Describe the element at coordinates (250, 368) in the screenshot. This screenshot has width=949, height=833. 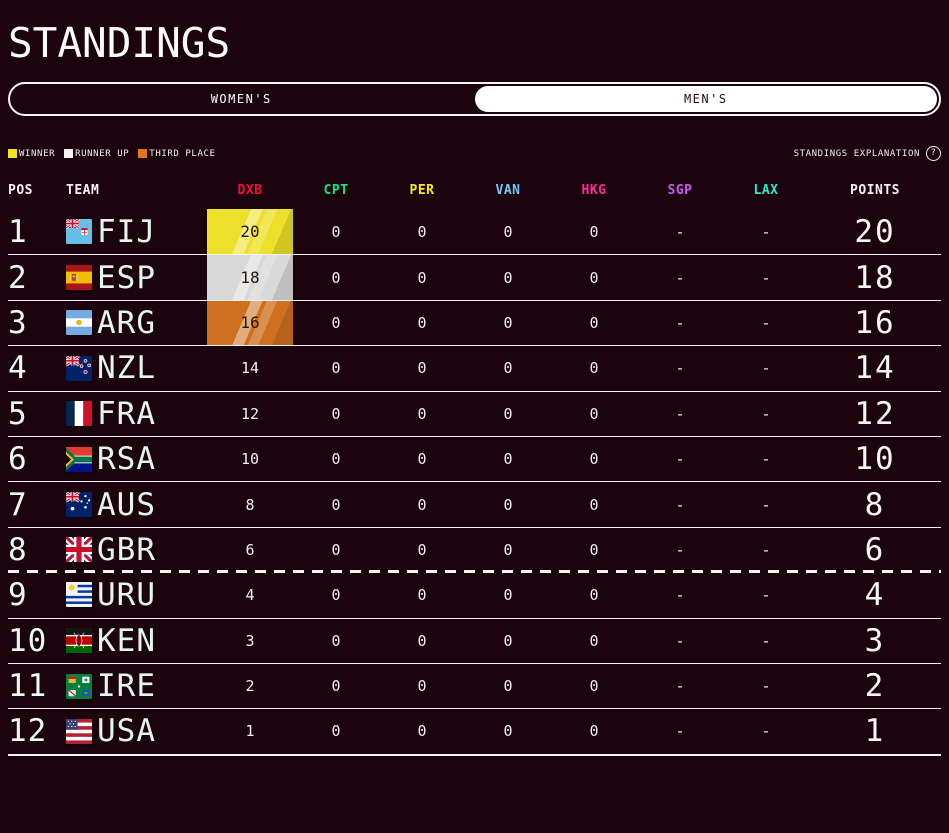
I see `event-score-dxb: 14` at that location.